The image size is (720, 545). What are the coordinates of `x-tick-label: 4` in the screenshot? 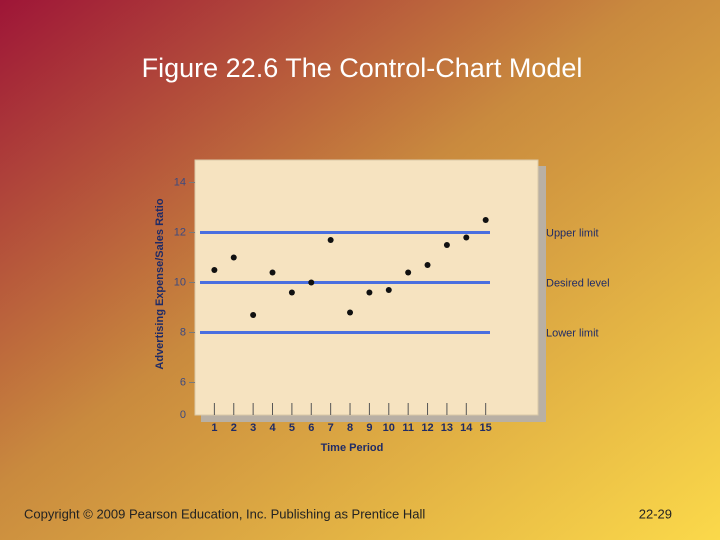 It's located at (272, 428).